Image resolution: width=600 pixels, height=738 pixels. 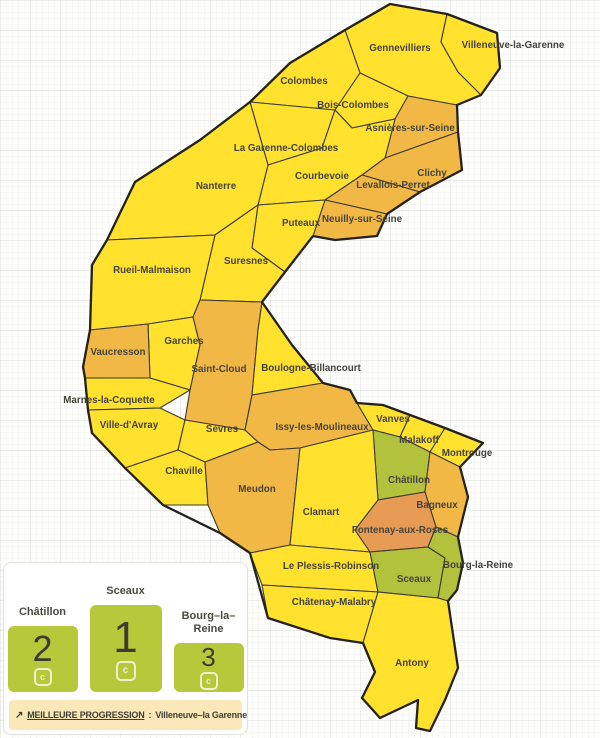 I want to click on banner-commune-value: Villeneuve–la Garenne, so click(x=201, y=715).